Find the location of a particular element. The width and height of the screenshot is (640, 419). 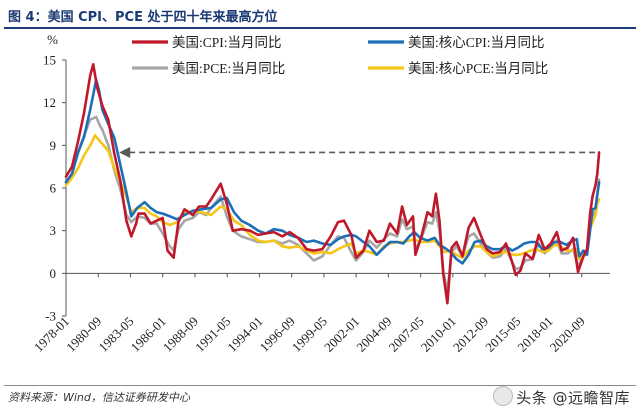

y-tick-label: 15 is located at coordinates (49, 60).